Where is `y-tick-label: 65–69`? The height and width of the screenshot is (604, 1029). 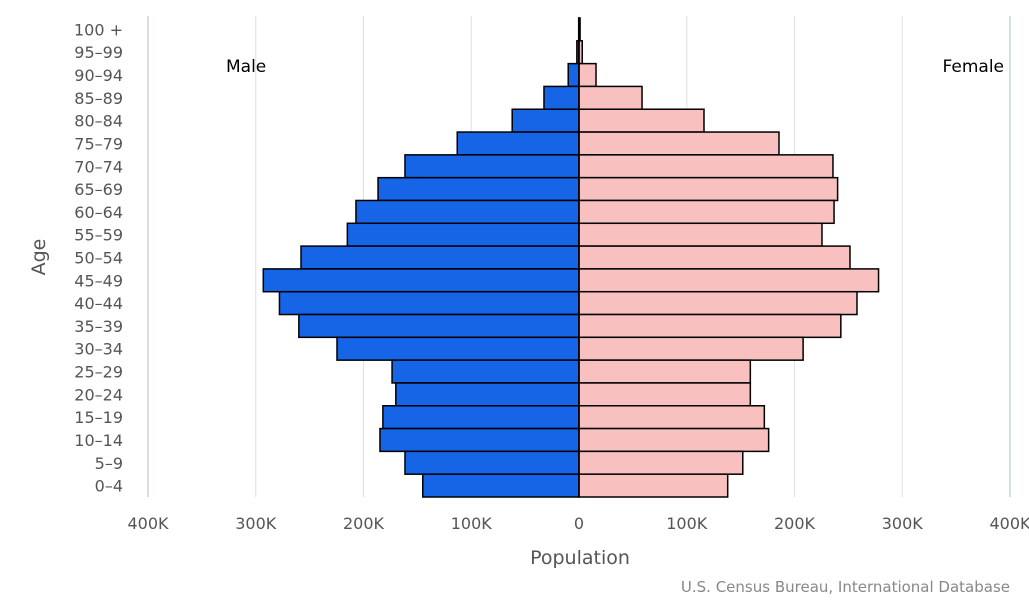
y-tick-label: 65–69 is located at coordinates (98, 189).